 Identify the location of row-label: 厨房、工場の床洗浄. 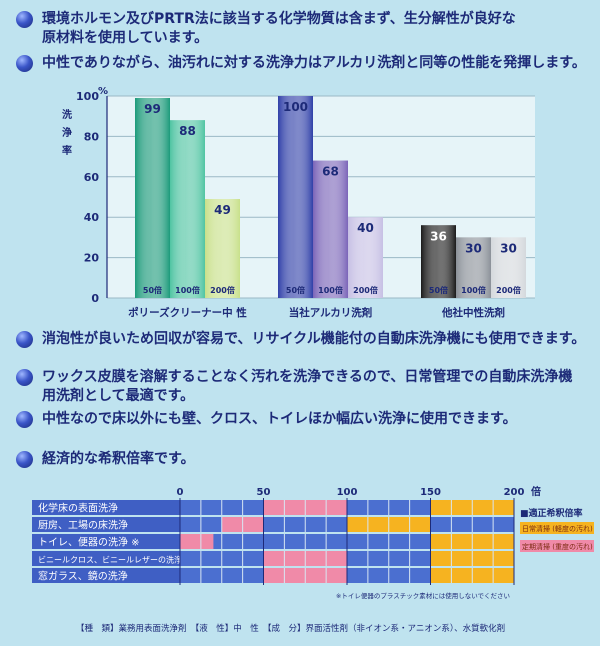
(83, 525).